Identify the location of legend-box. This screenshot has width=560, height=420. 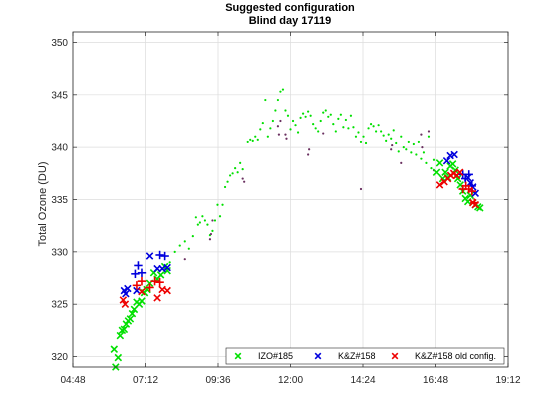
(365, 356).